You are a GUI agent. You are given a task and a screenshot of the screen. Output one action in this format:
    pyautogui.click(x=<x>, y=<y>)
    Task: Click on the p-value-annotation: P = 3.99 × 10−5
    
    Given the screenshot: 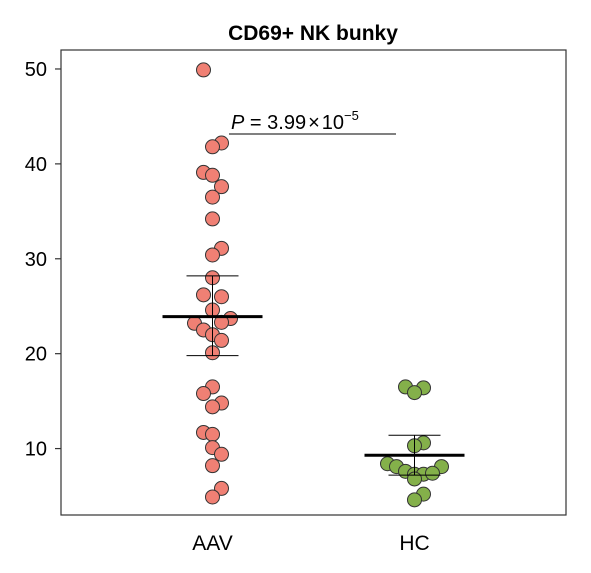 What is the action you would take?
    pyautogui.click(x=312, y=121)
    